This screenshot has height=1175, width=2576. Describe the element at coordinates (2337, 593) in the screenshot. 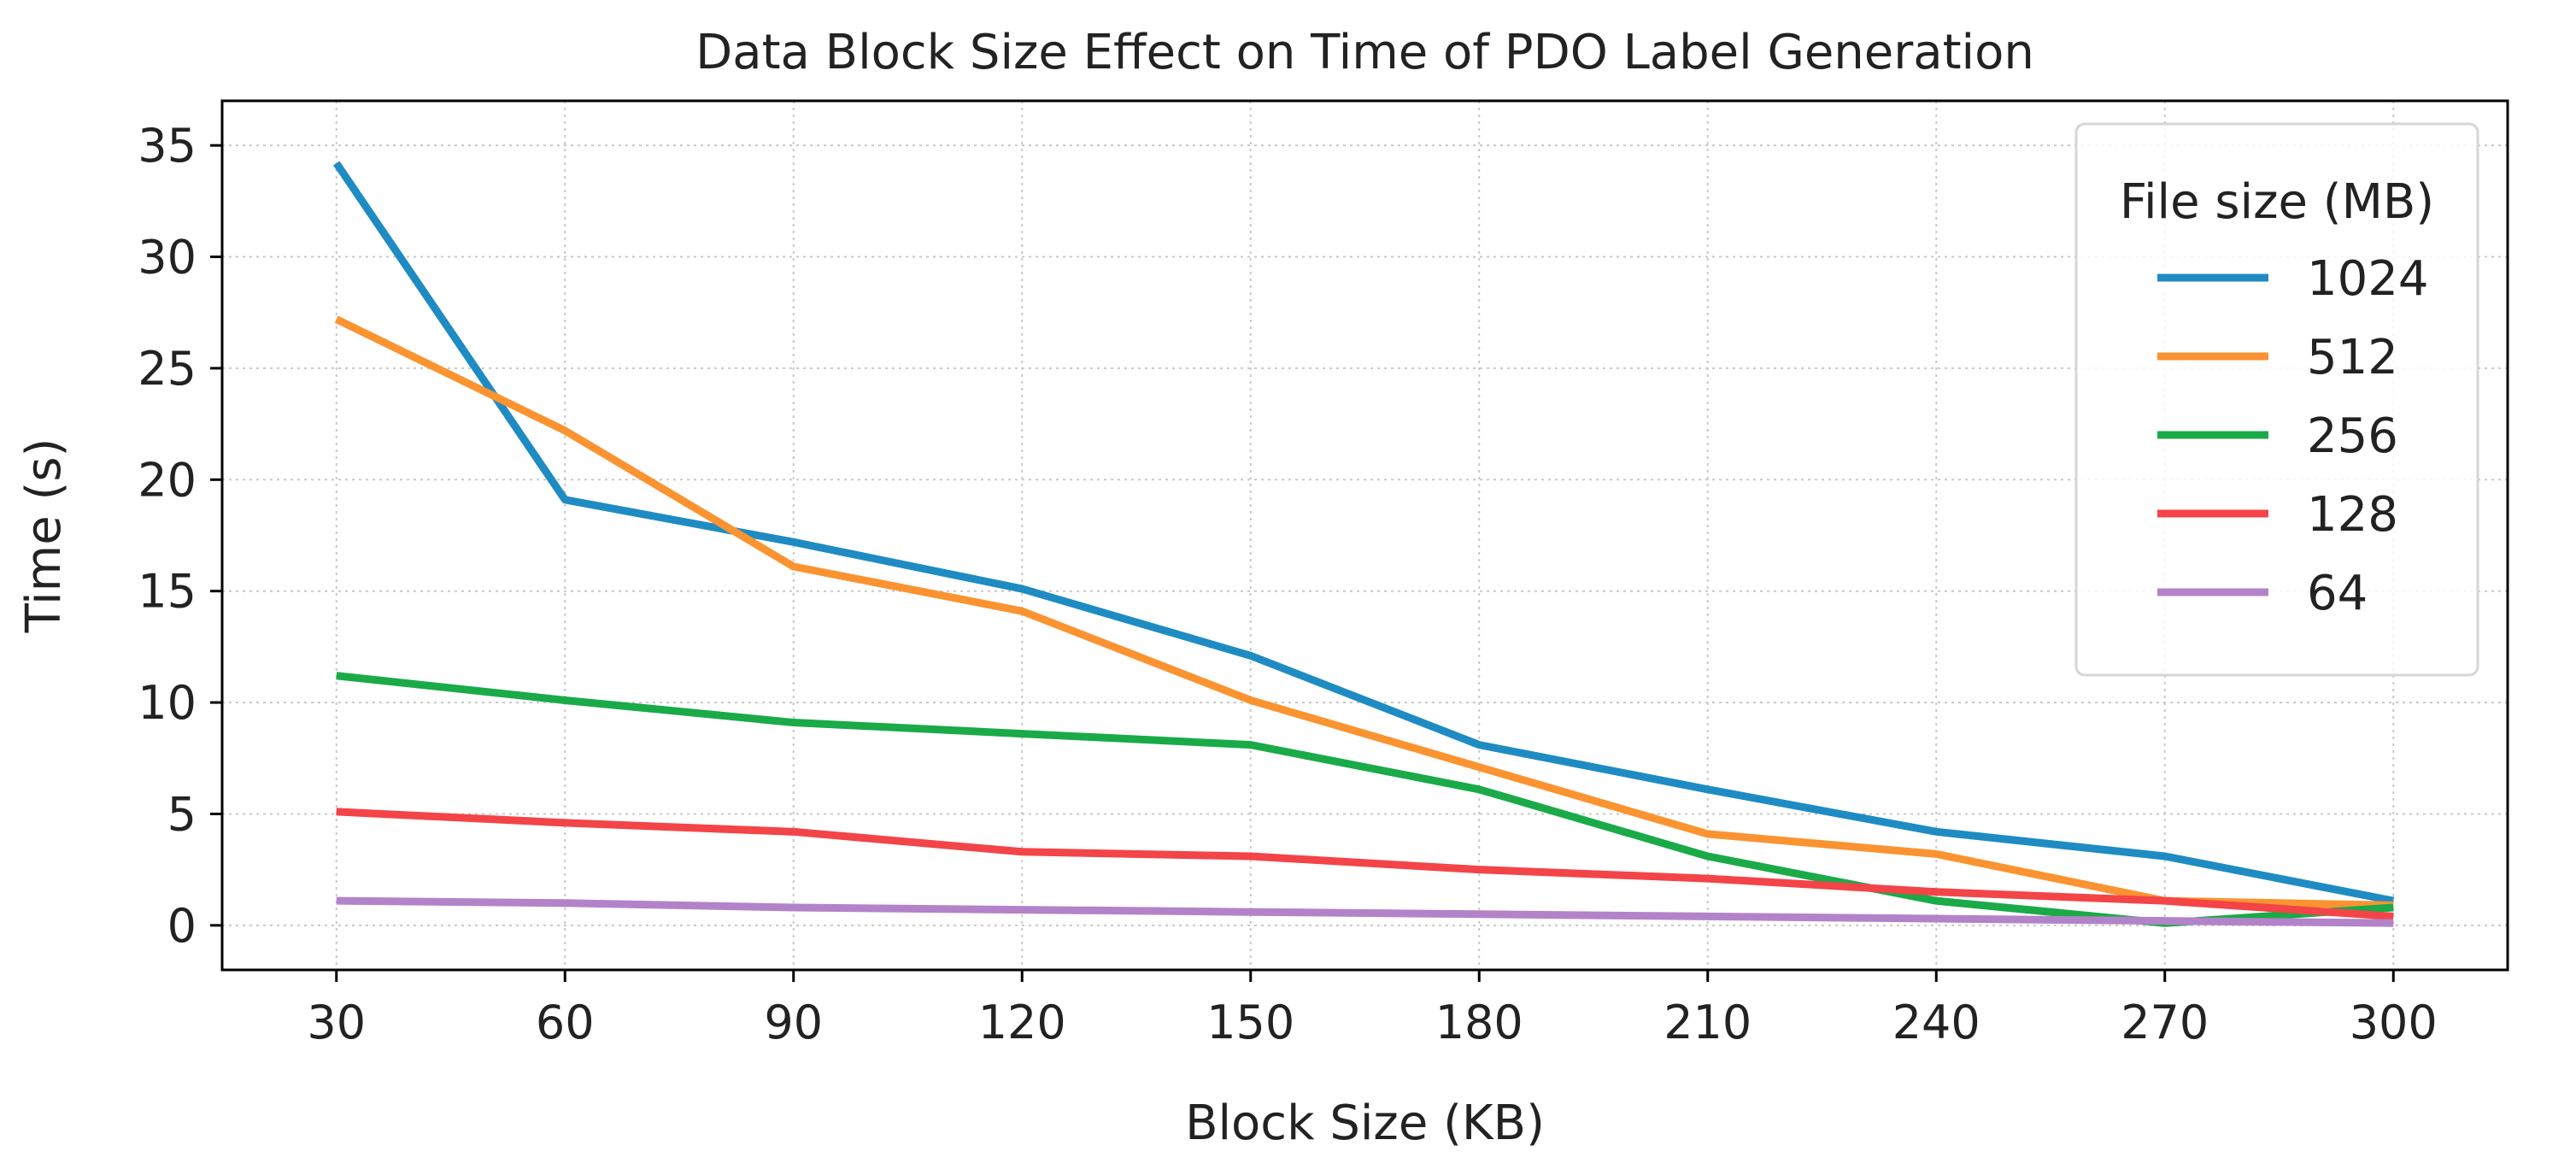

I see `legend-label-64: 64` at that location.